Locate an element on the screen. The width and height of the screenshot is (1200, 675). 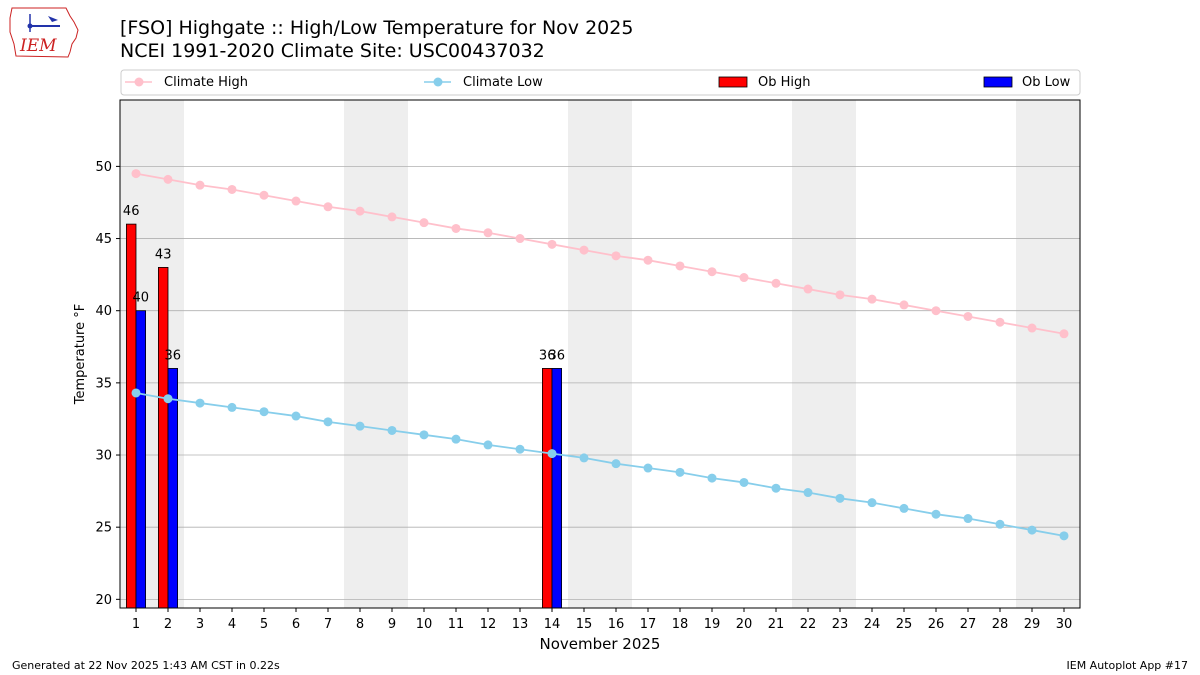
legend: Climate High Climate Low Ob High Ob Low is located at coordinates (600, 82).